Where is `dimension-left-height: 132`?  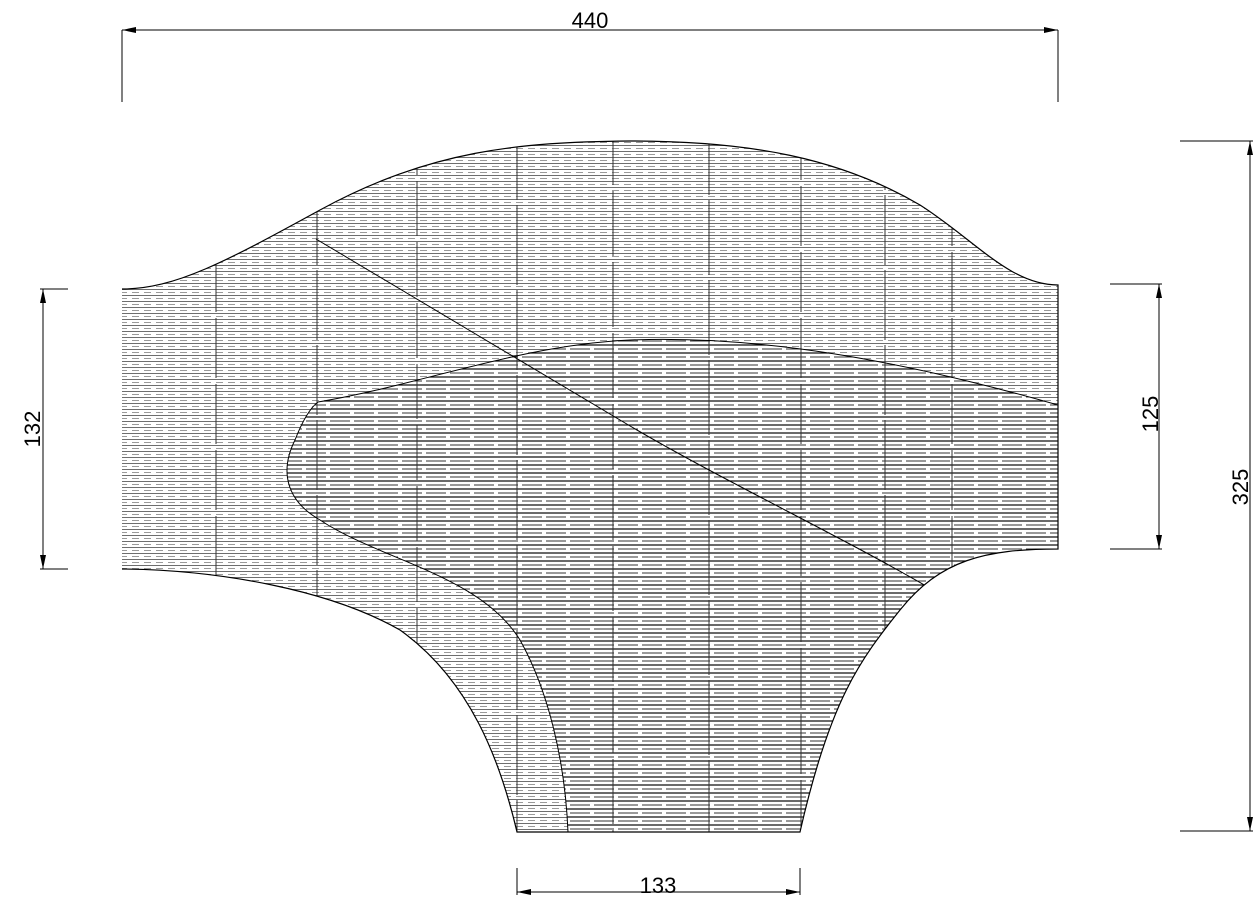
dimension-left-height: 132 is located at coordinates (44, 429).